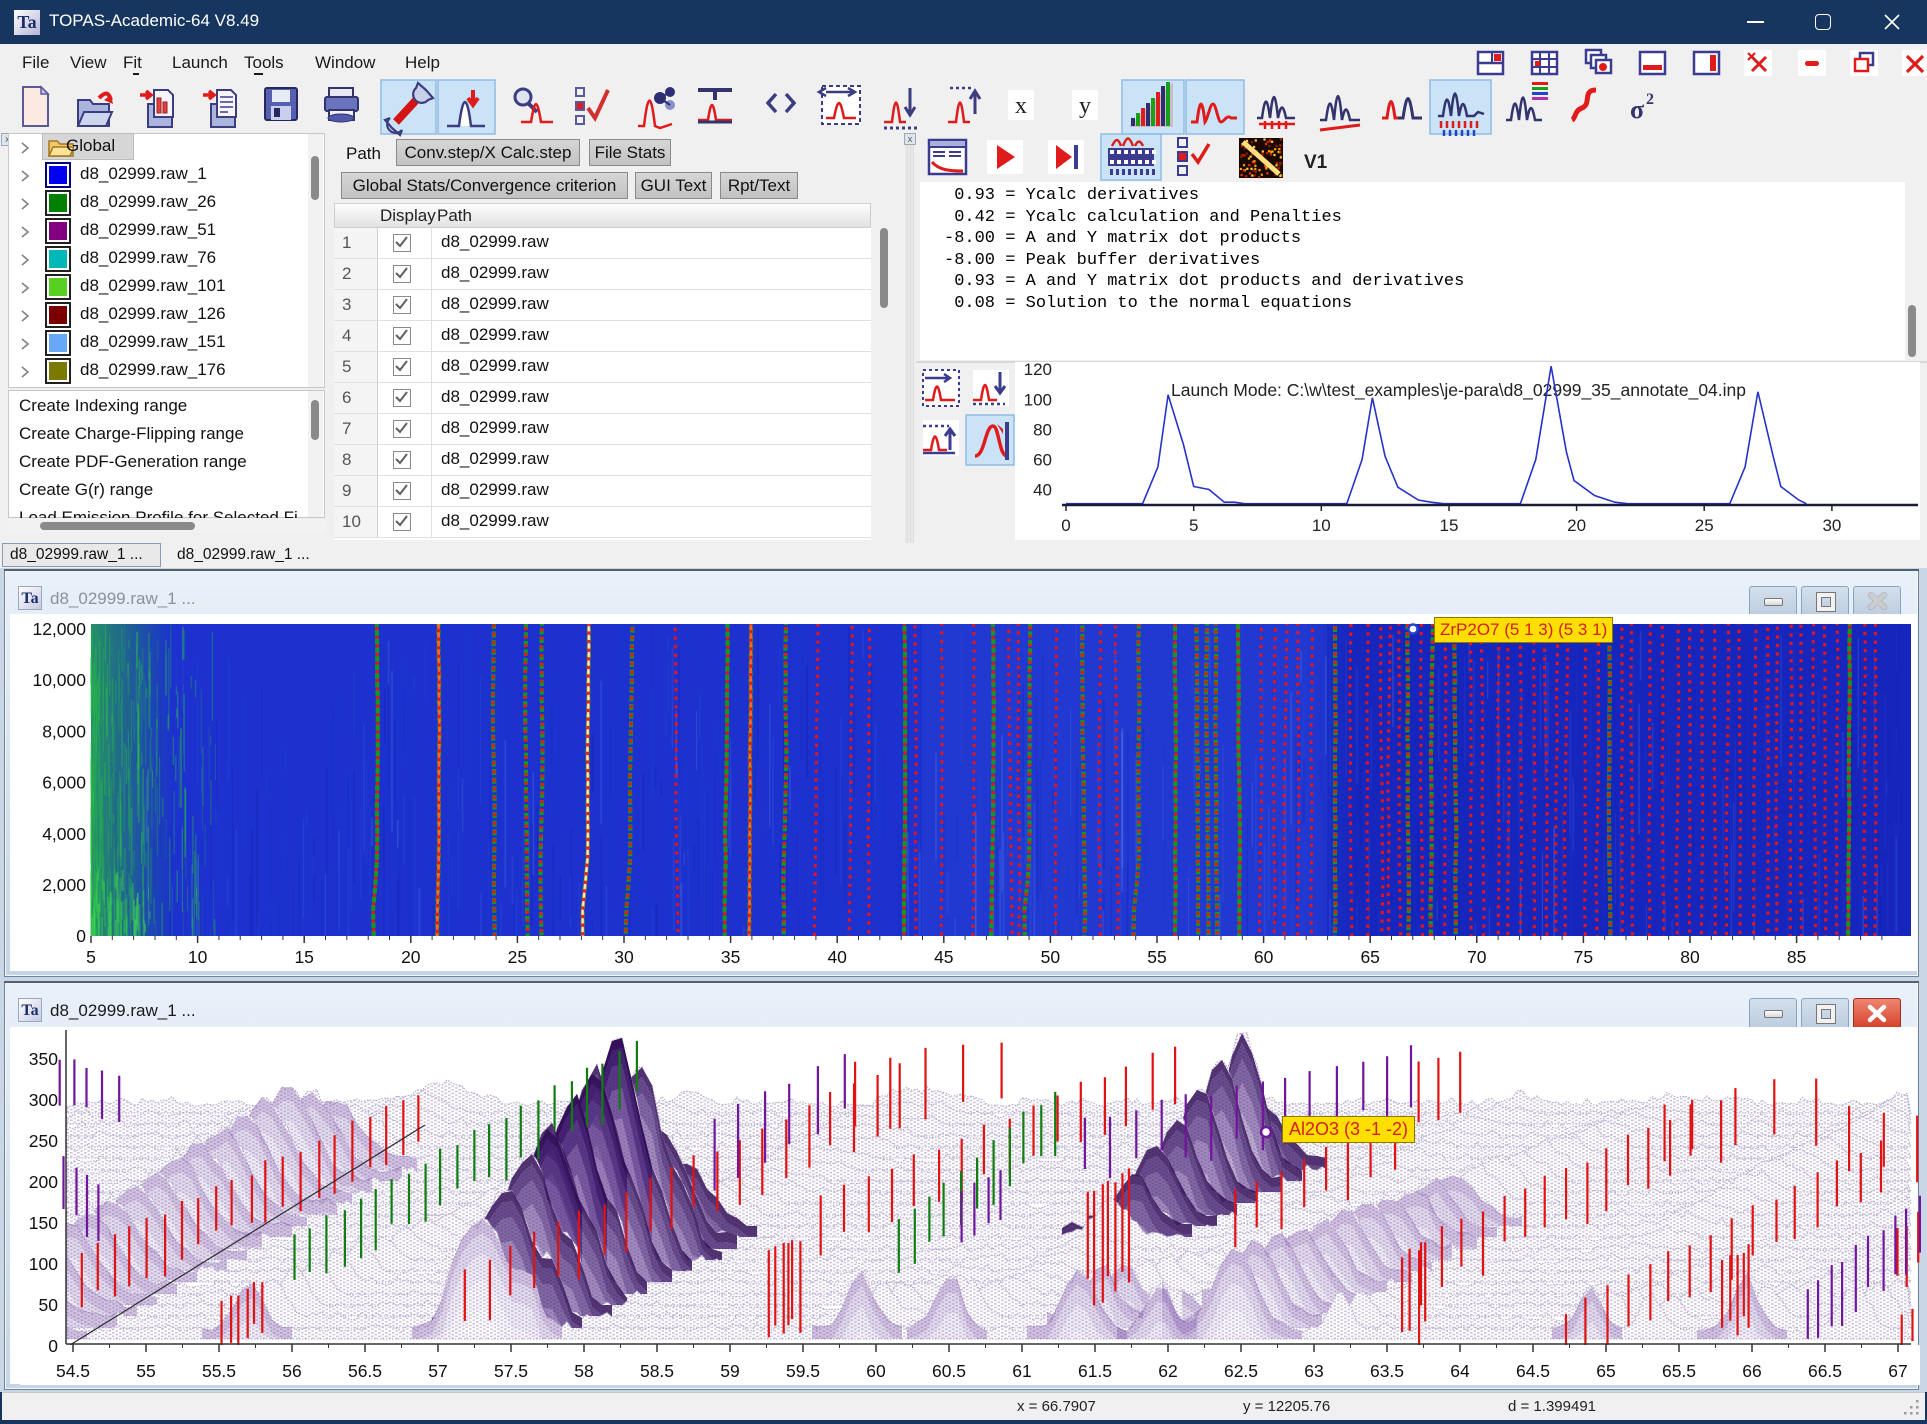 The image size is (1927, 1424). I want to click on svg-text: 64, so click(1460, 1371).